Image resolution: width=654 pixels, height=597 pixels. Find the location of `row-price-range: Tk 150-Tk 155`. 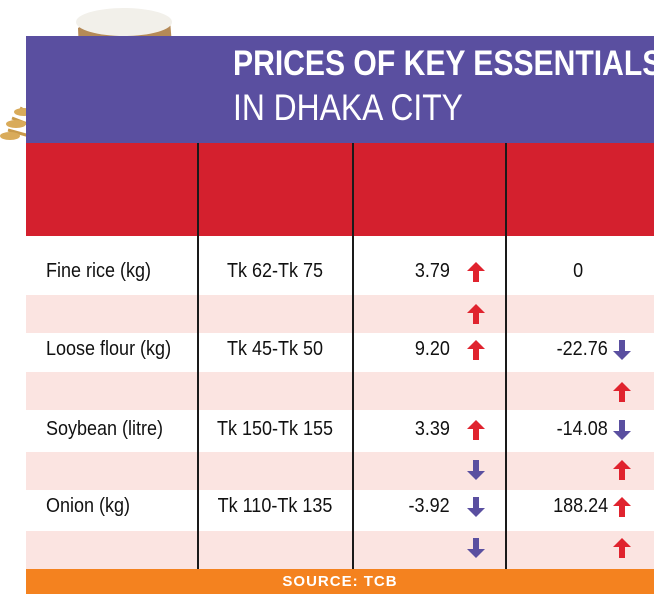

row-price-range: Tk 150-Tk 155 is located at coordinates (275, 429).